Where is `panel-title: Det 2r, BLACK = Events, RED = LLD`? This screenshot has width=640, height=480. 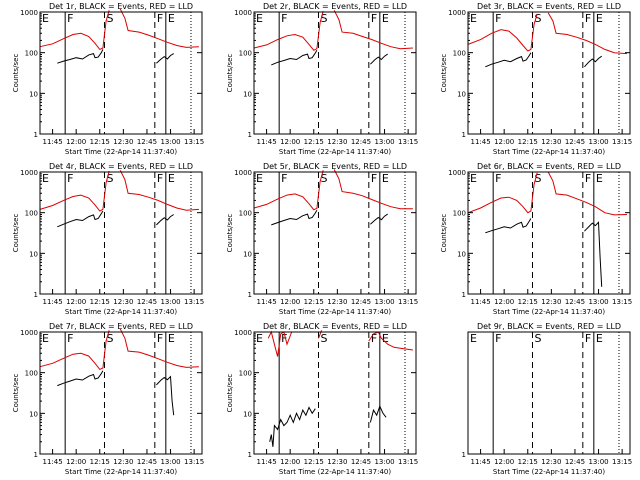 panel-title: Det 2r, BLACK = Events, RED = LLD is located at coordinates (335, 6).